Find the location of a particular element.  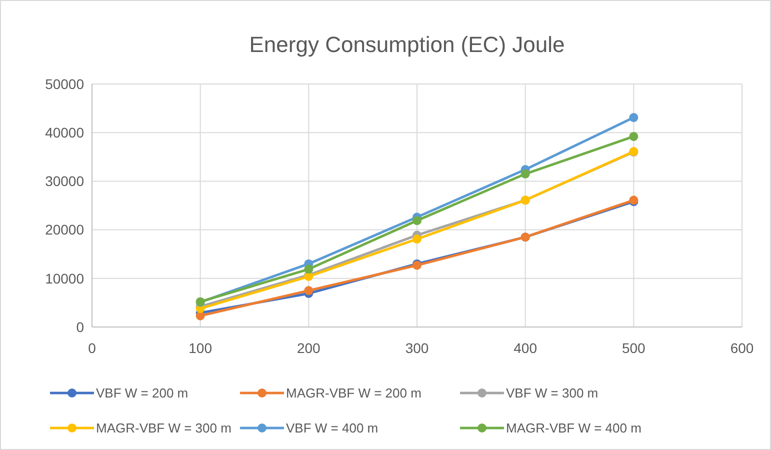

legend-label: MAGR-VBF W = 400 m is located at coordinates (574, 428).